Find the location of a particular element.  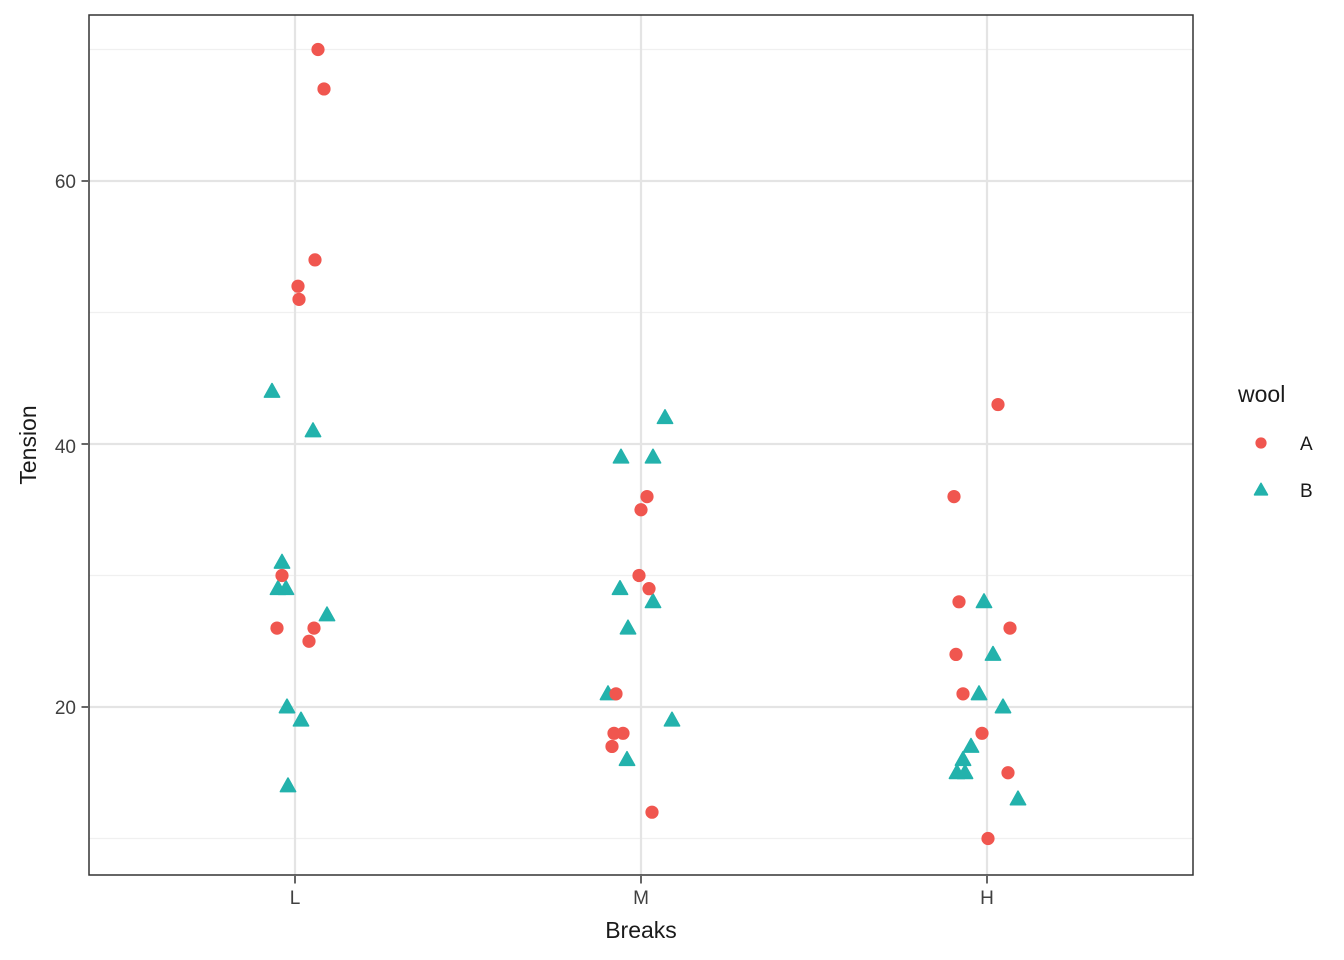

legend-label-a: A is located at coordinates (1306, 444).